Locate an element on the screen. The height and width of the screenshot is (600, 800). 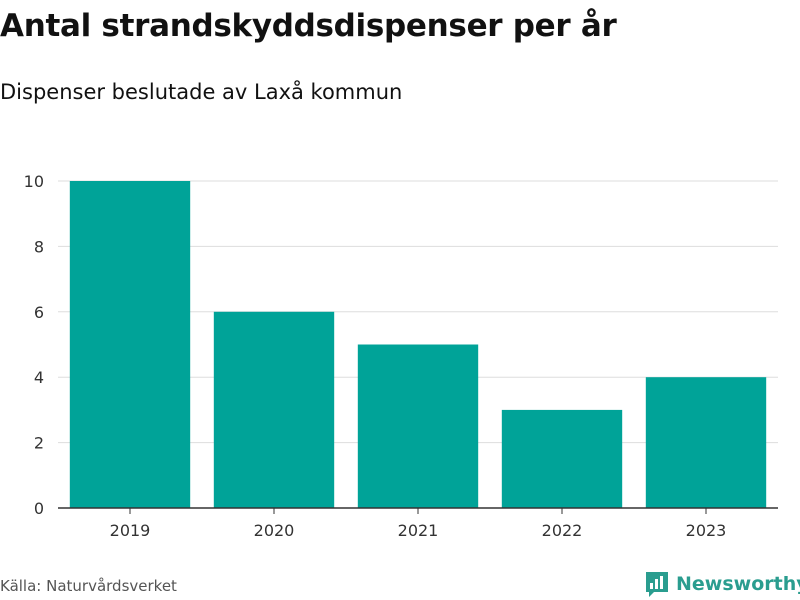
x-tick-label: 2023 is located at coordinates (706, 530).